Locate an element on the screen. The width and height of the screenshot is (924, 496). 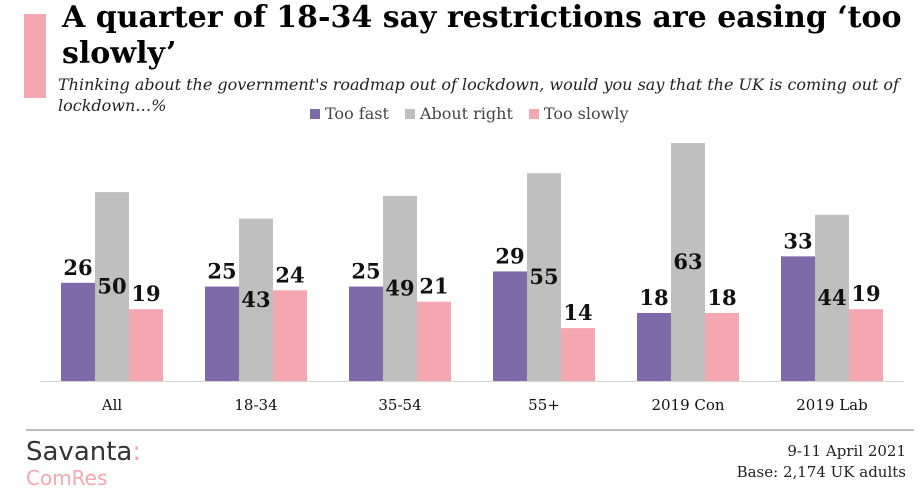
bar-about-right-2019-lab is located at coordinates (832, 297).